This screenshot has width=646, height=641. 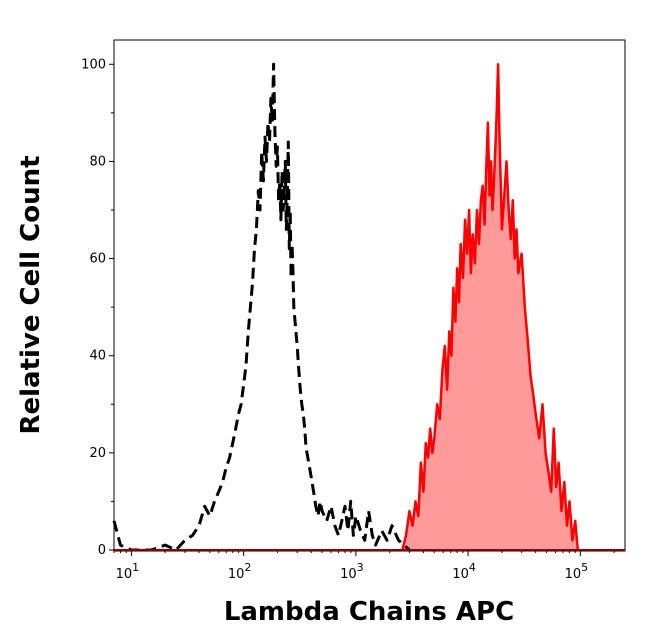 I want to click on y-tick-label: 100, so click(x=93, y=64).